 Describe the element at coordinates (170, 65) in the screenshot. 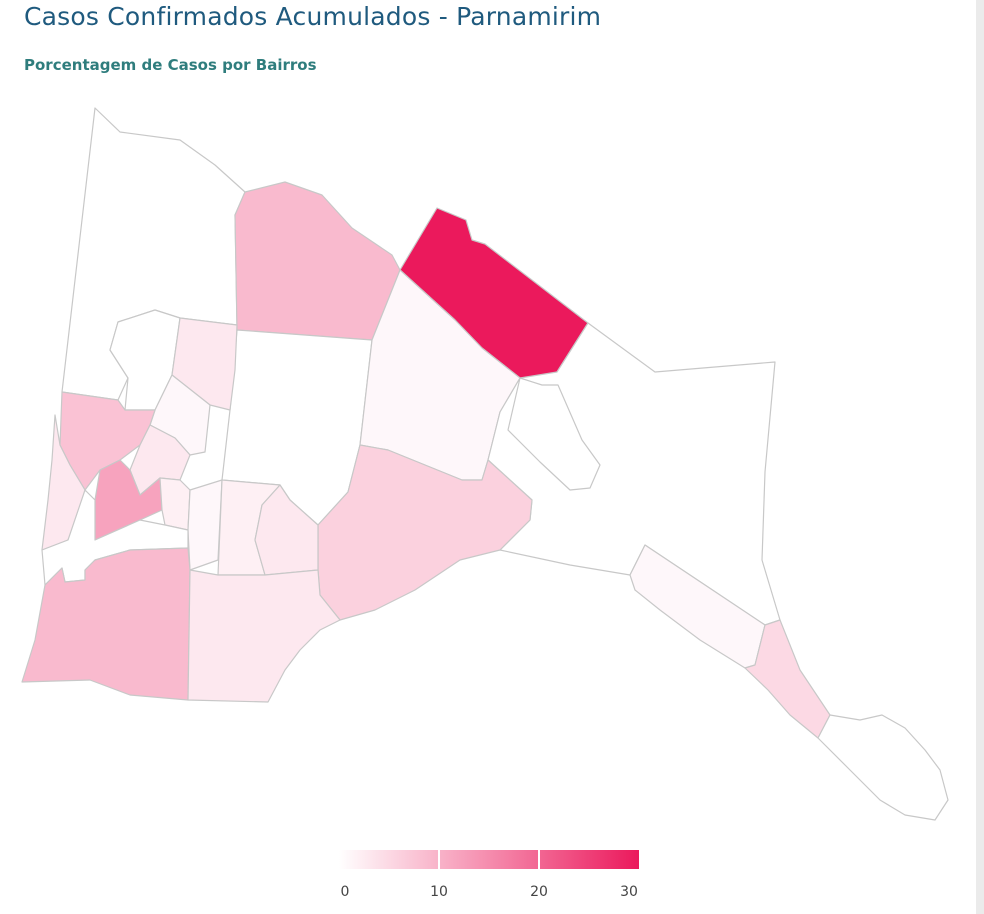

I see `page-subtitle: Porcentagem de Casos por Bairros` at that location.